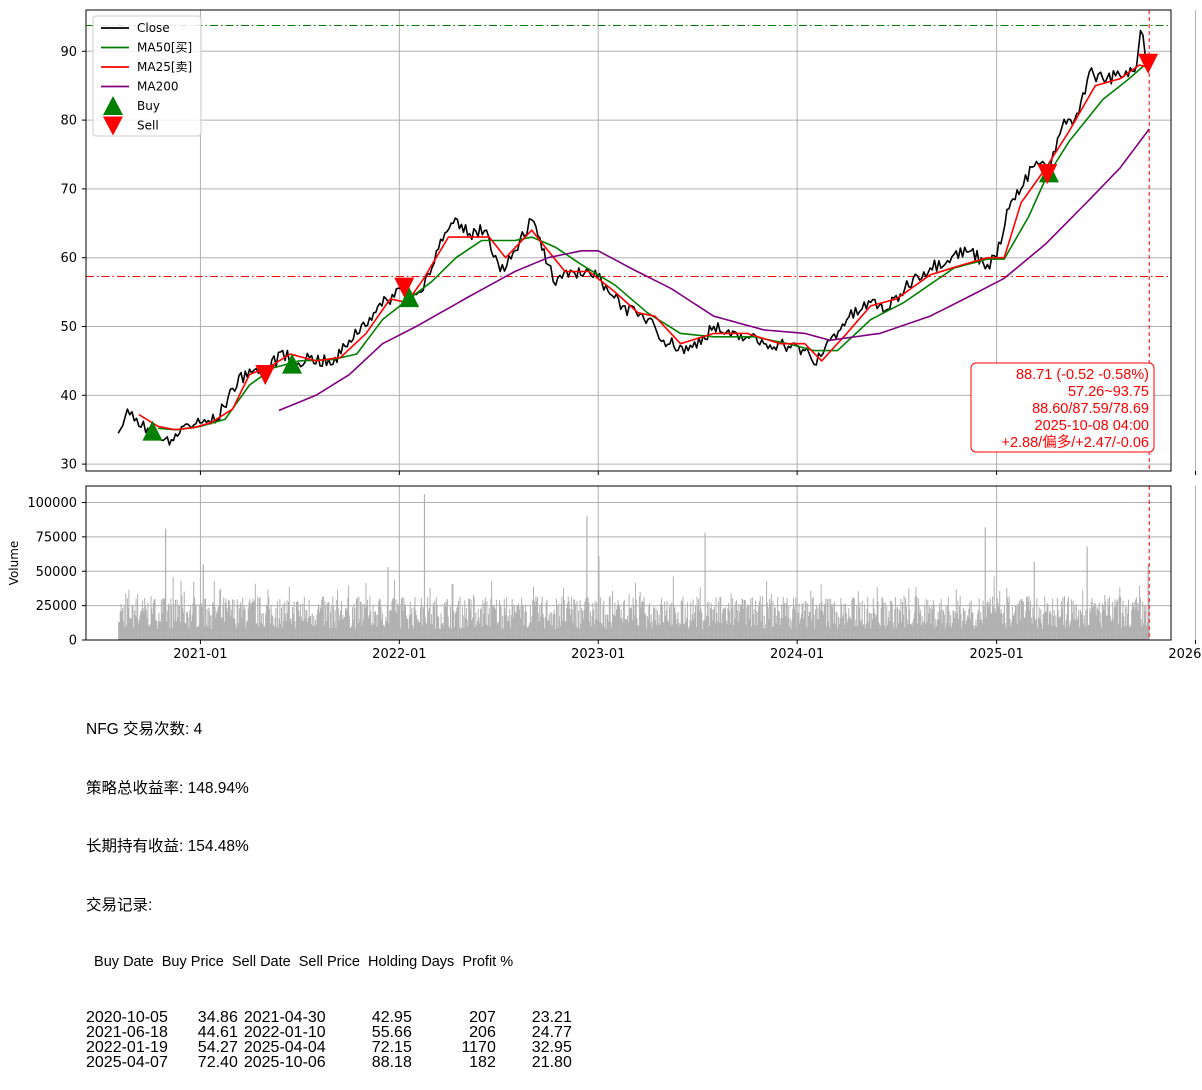 Image resolution: width=1202 pixels, height=1090 pixels. What do you see at coordinates (391, 1032) in the screenshot?
I see `sell-price: 55.66` at bounding box center [391, 1032].